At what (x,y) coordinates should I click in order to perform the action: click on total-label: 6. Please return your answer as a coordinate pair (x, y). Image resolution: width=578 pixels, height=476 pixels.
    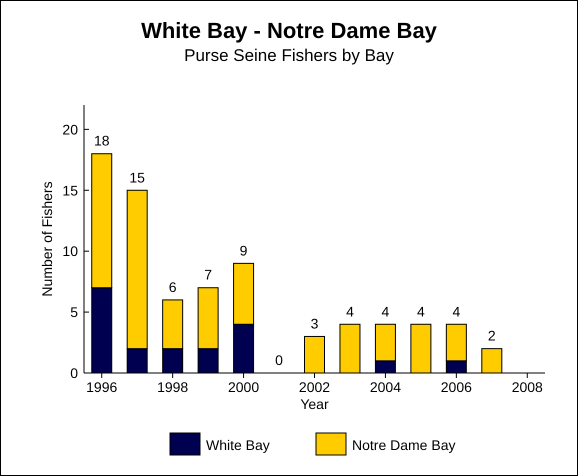
    Looking at the image, I should click on (172, 286).